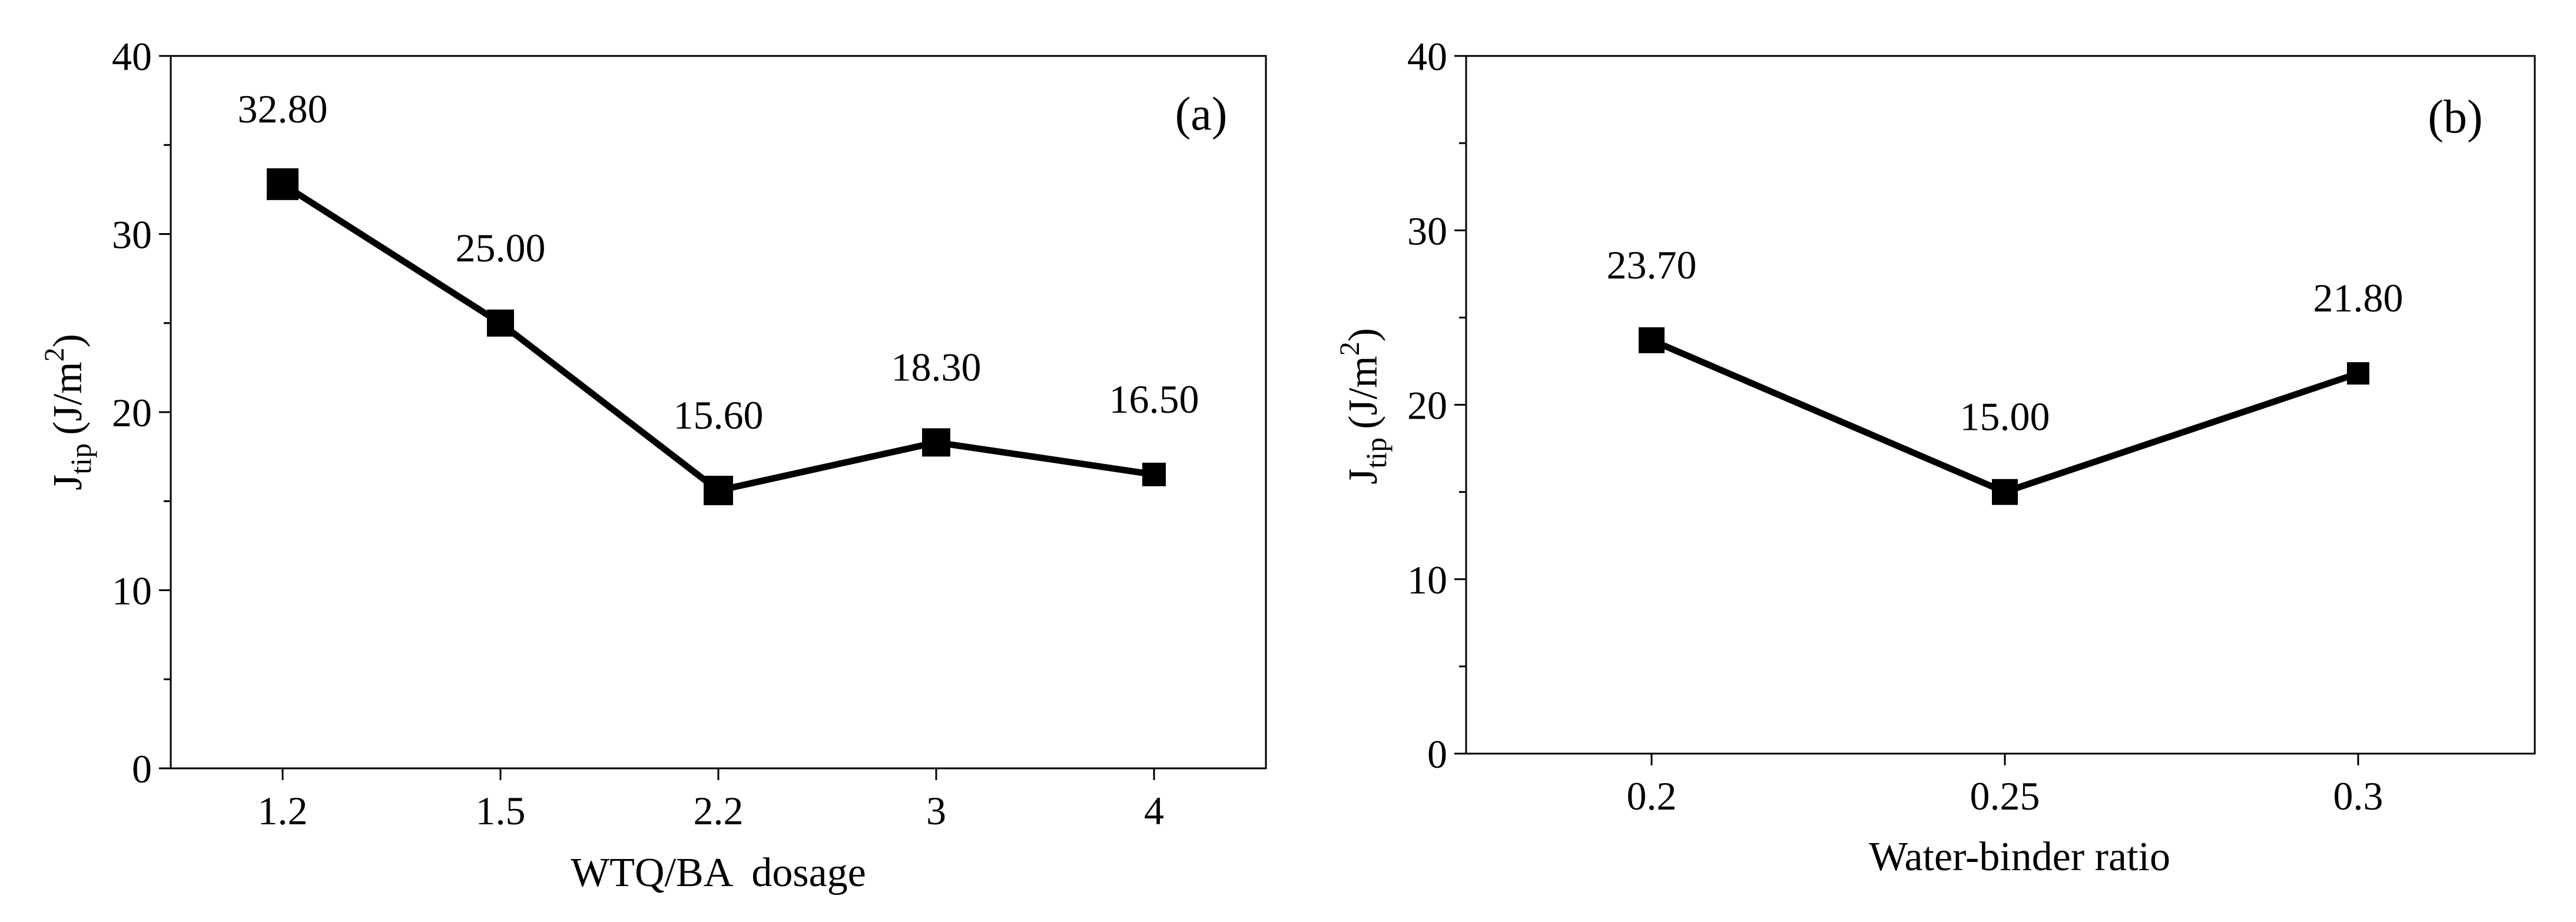 The height and width of the screenshot is (922, 2576). Describe the element at coordinates (719, 415) in the screenshot. I see `data-label: 15.60` at that location.